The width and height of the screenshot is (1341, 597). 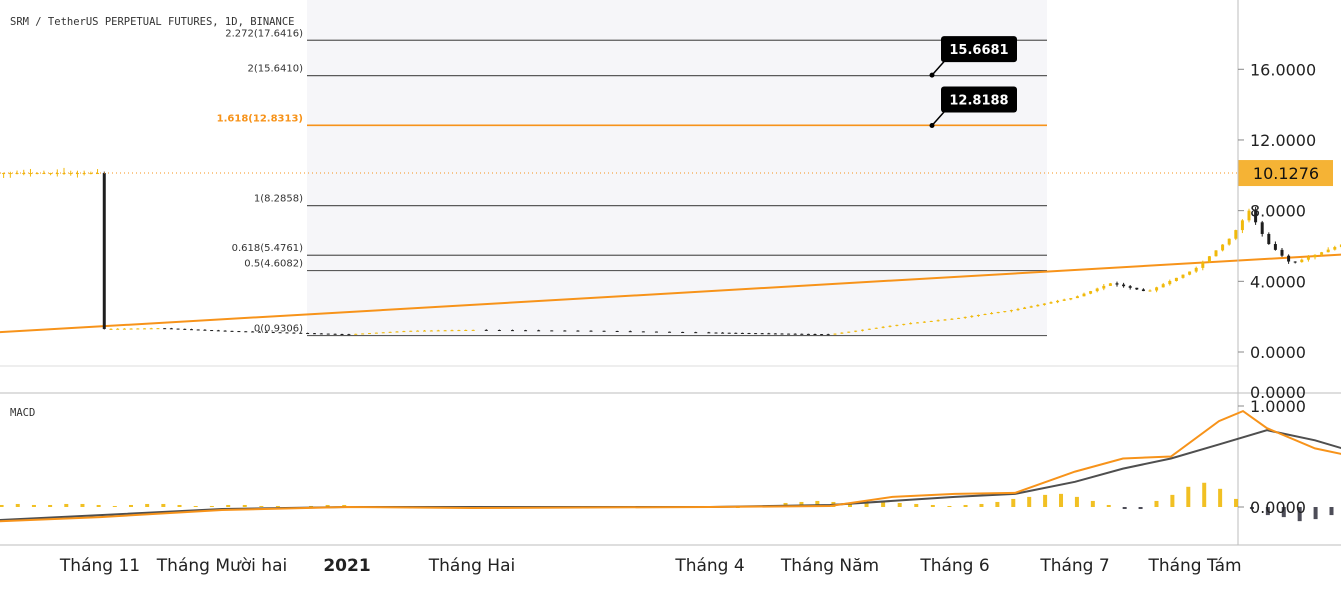 I want to click on macd-axis: 1.0000 0.0000, so click(x=1272, y=457).